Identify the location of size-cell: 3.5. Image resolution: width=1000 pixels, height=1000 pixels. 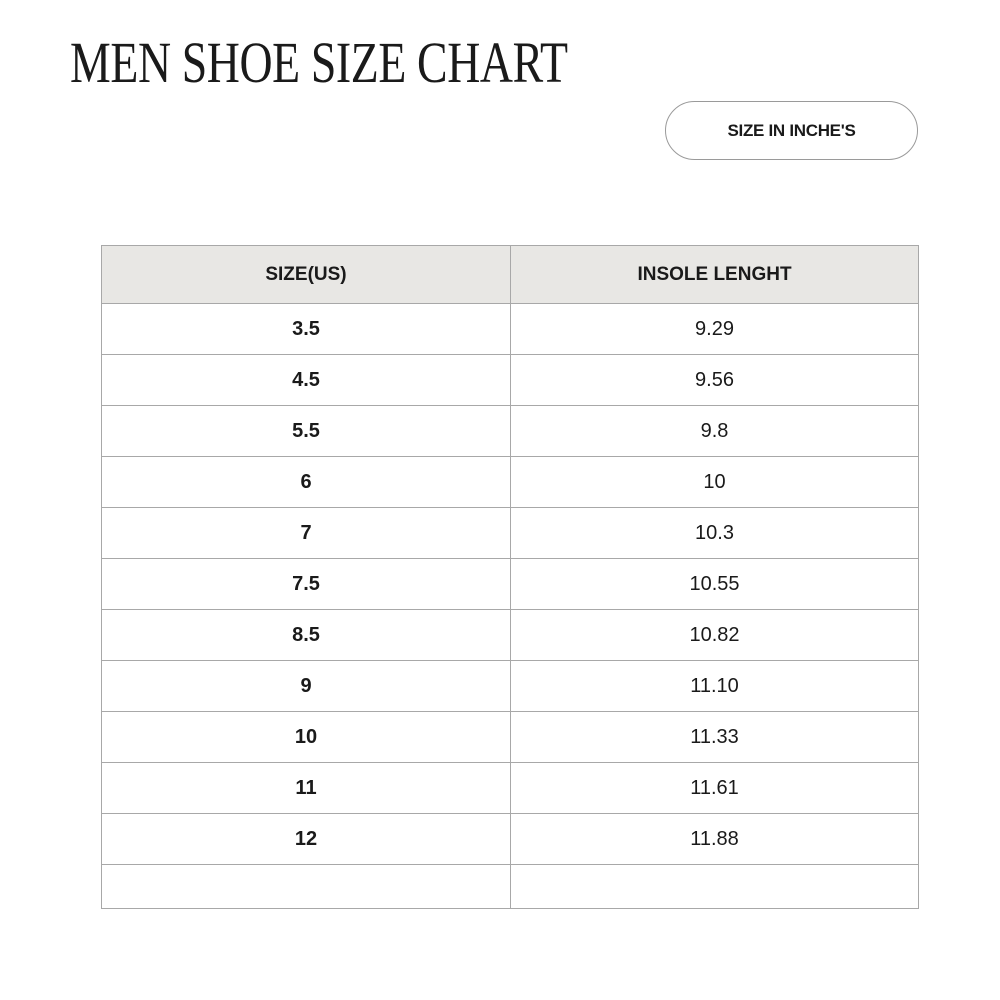
(306, 329).